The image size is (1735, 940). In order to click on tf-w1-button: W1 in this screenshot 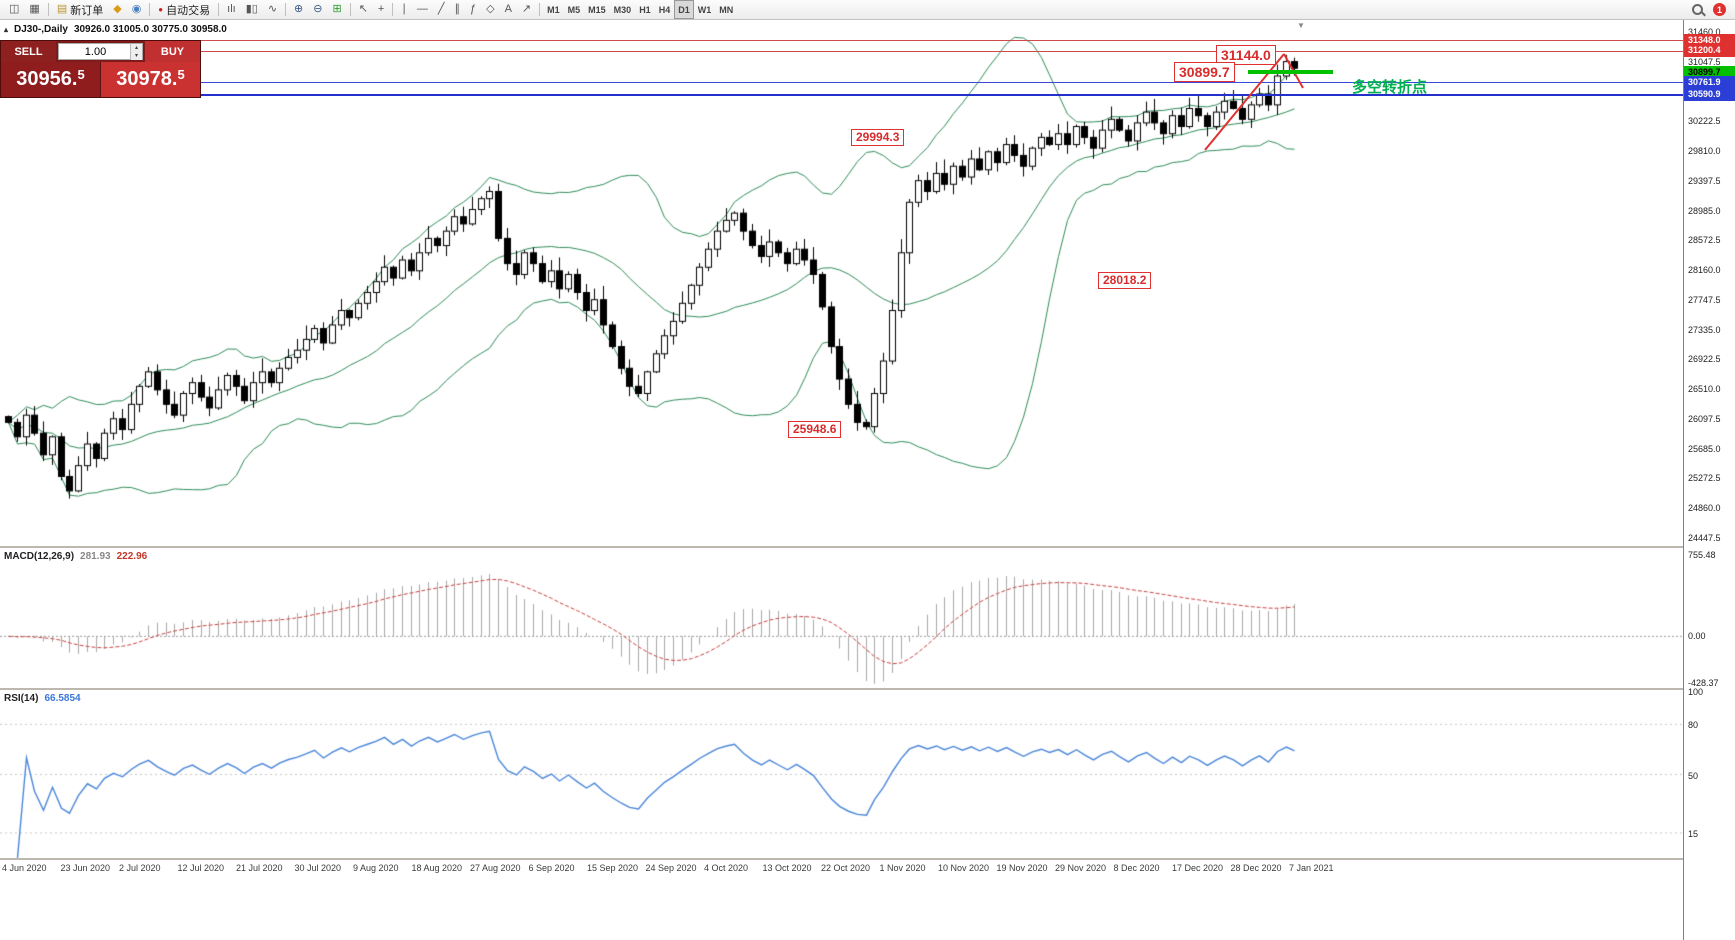, I will do `click(705, 9)`.